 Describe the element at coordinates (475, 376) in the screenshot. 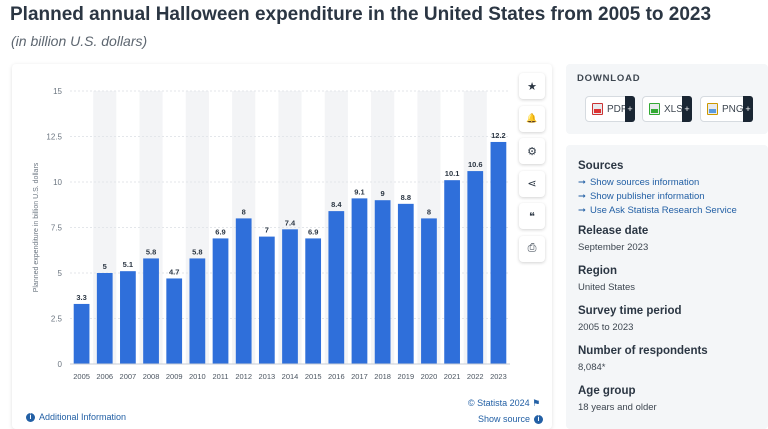

I see `x-tick-label: 2022` at that location.